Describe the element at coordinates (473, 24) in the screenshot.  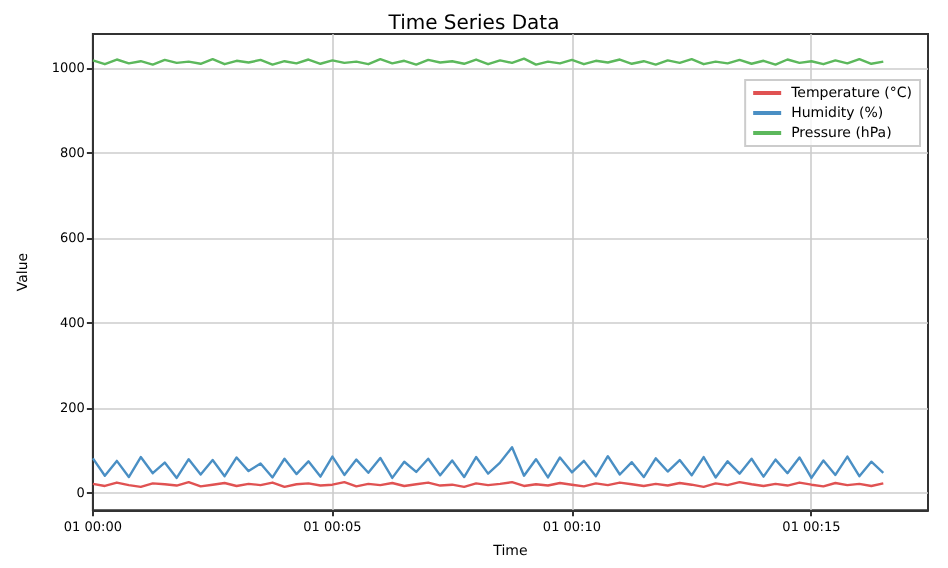
I see `chart-title: Time Series Data` at that location.